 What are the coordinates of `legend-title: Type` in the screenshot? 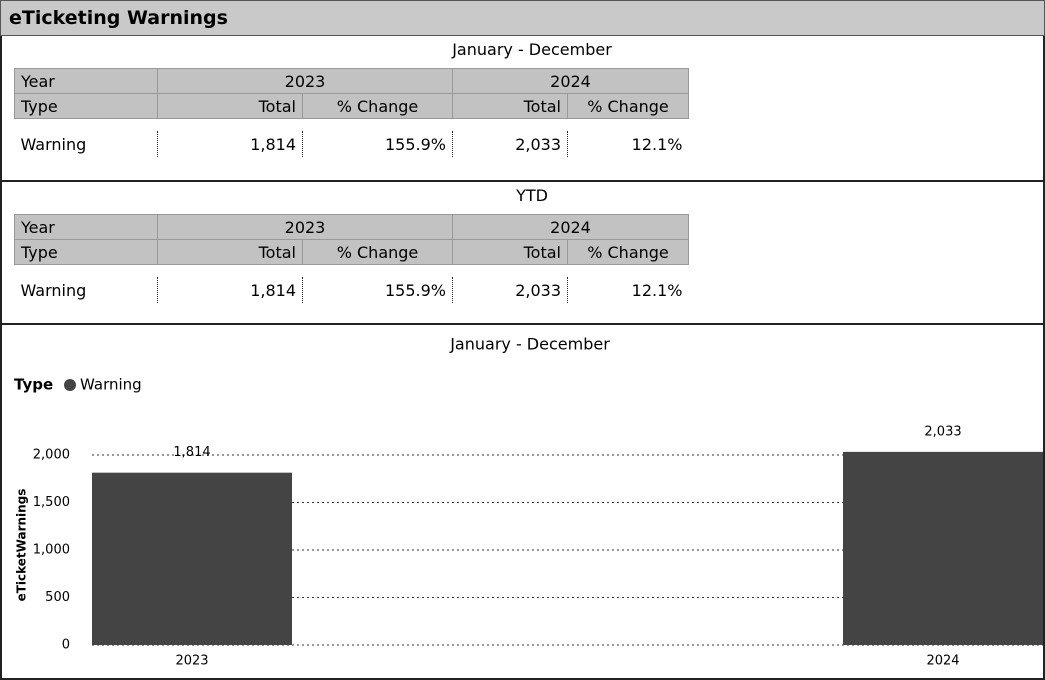 It's located at (33, 385).